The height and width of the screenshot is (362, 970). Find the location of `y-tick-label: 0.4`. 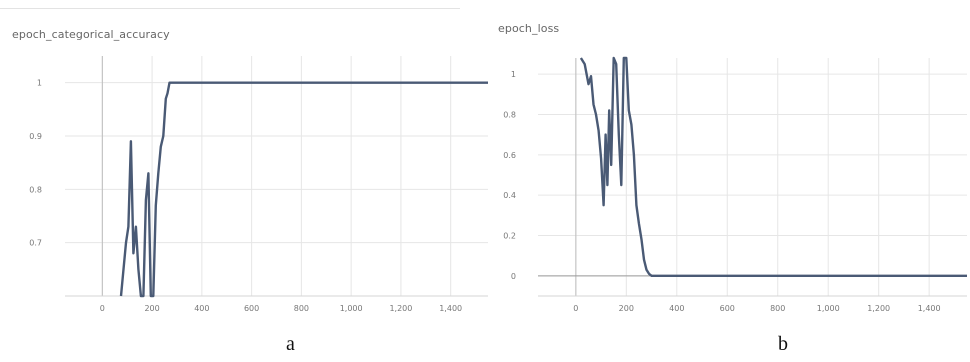

y-tick-label: 0.4 is located at coordinates (509, 195).